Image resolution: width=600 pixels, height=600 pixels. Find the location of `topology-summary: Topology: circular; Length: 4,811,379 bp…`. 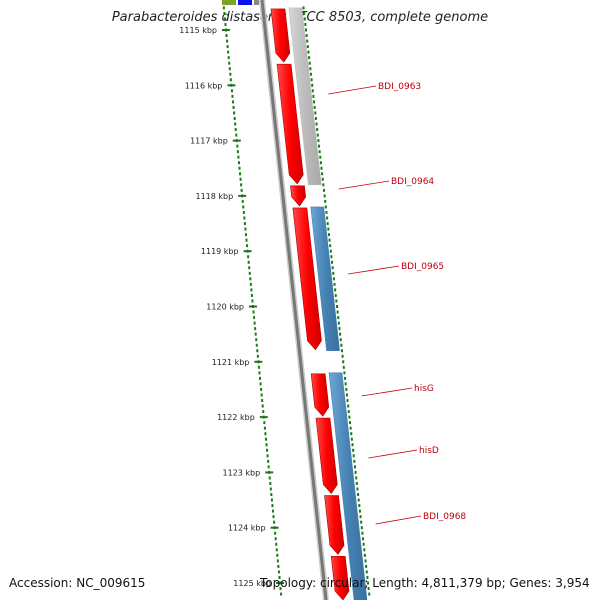

topology-summary: Topology: circular; Length: 4,811,379 bp… is located at coordinates (425, 583).